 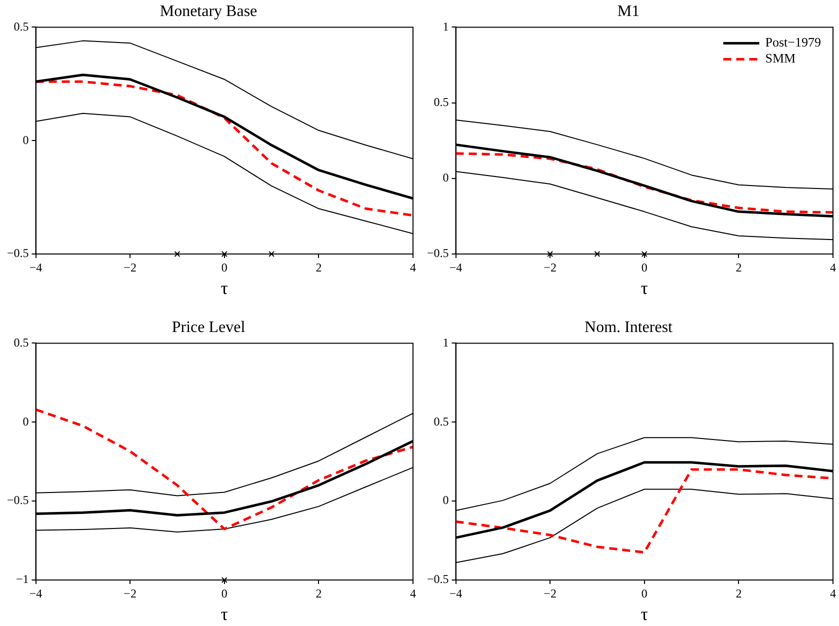 What do you see at coordinates (209, 327) in the screenshot?
I see `chart-title: Price Level` at bounding box center [209, 327].